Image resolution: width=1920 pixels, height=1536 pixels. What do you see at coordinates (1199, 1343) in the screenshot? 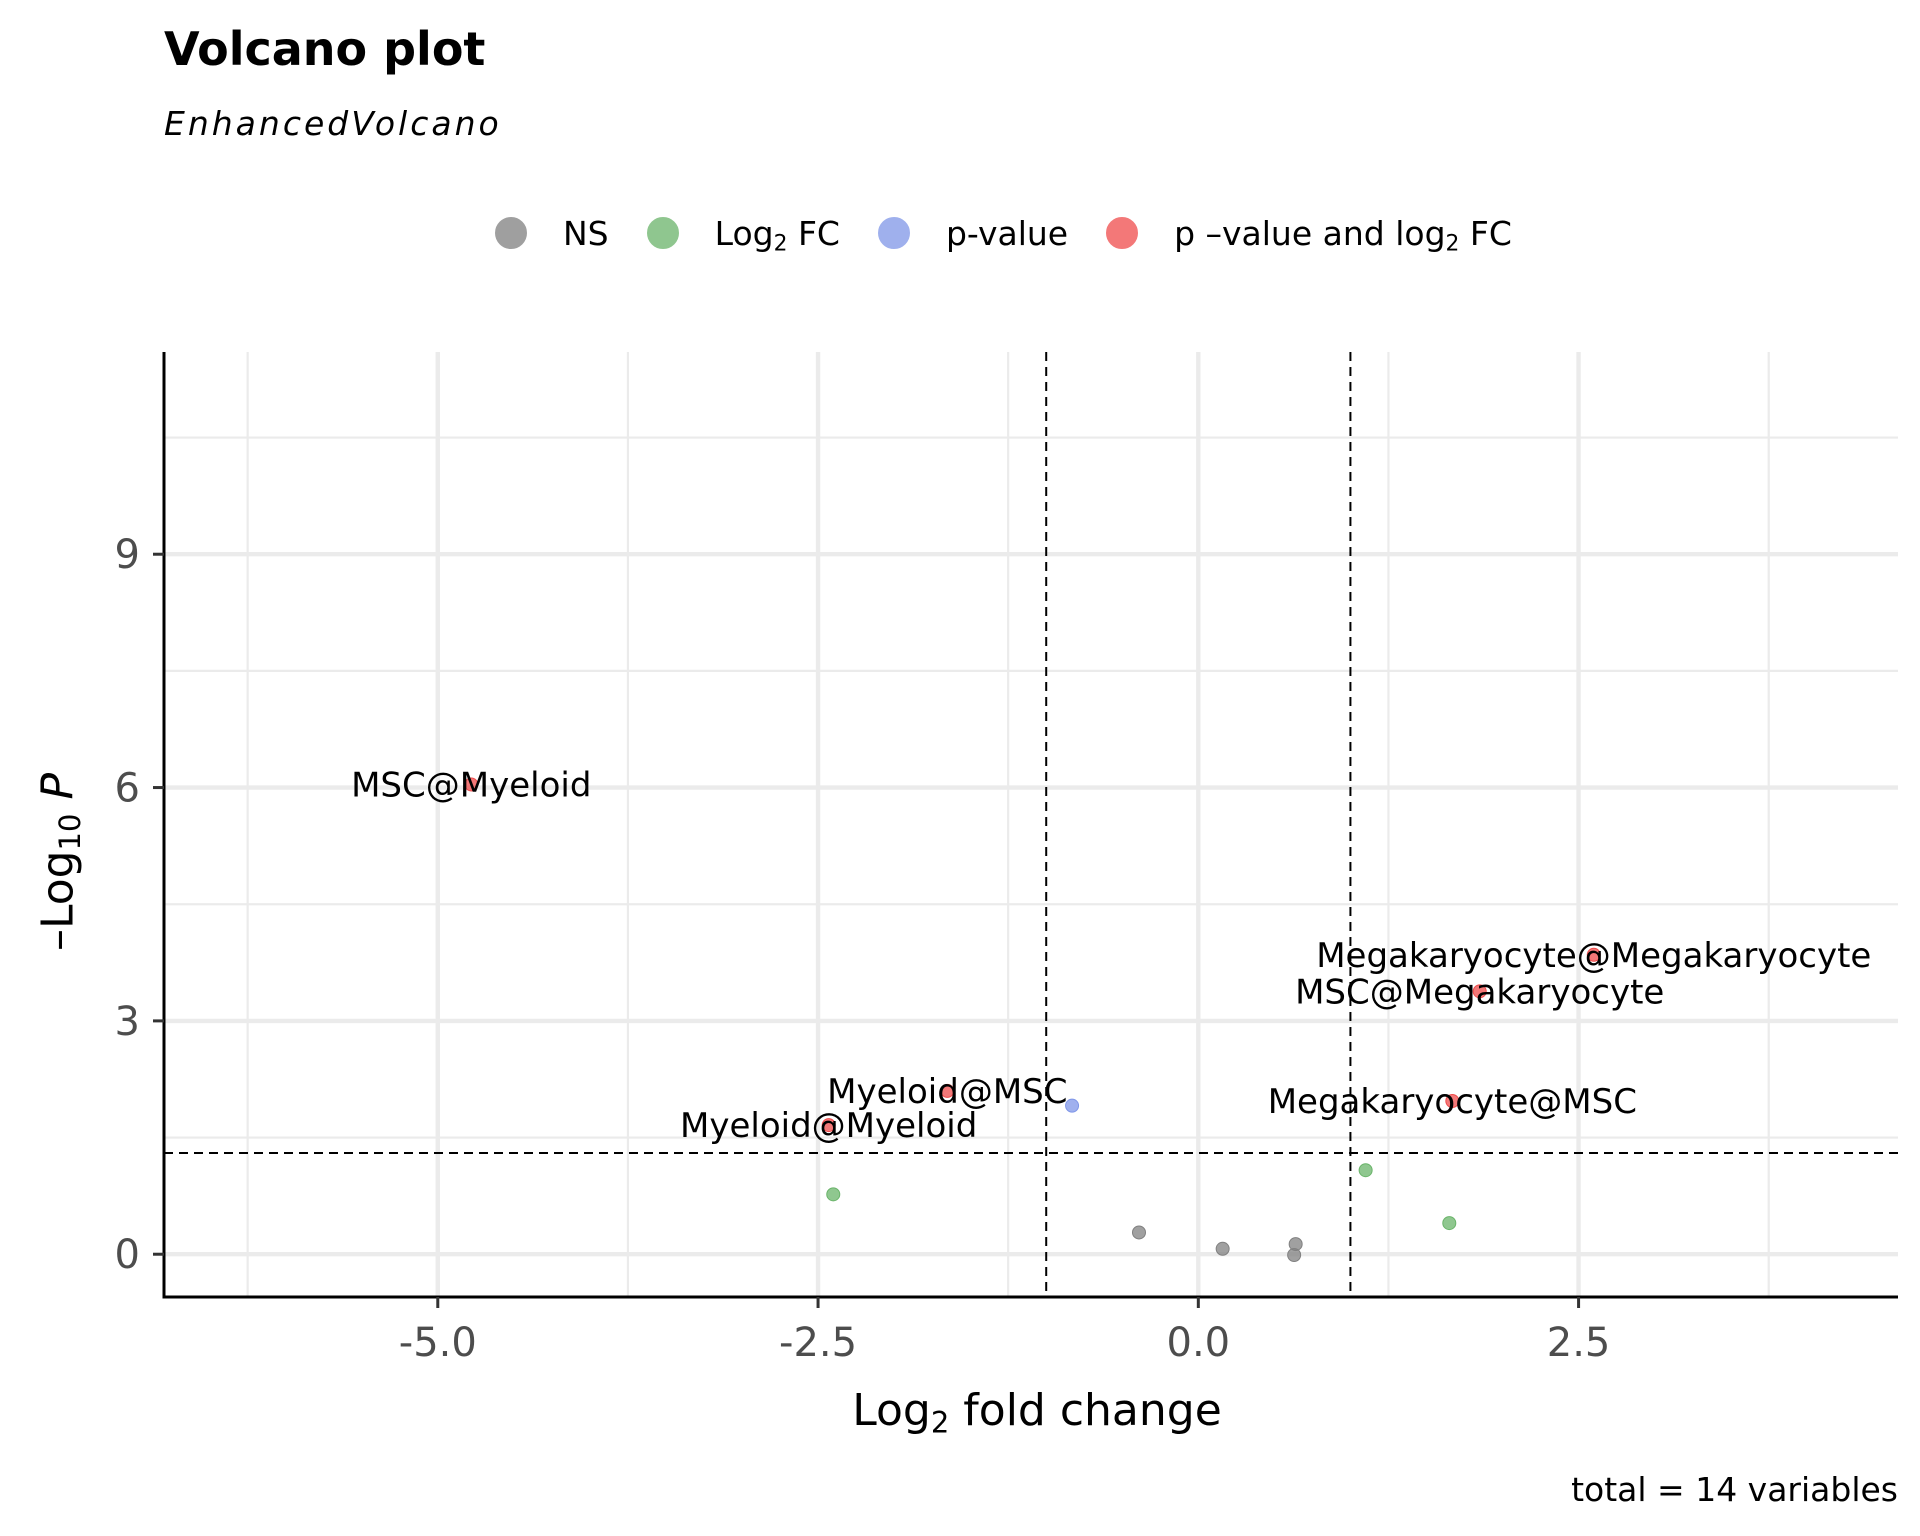
I see `x-tick-label-2: 0.0` at bounding box center [1199, 1343].